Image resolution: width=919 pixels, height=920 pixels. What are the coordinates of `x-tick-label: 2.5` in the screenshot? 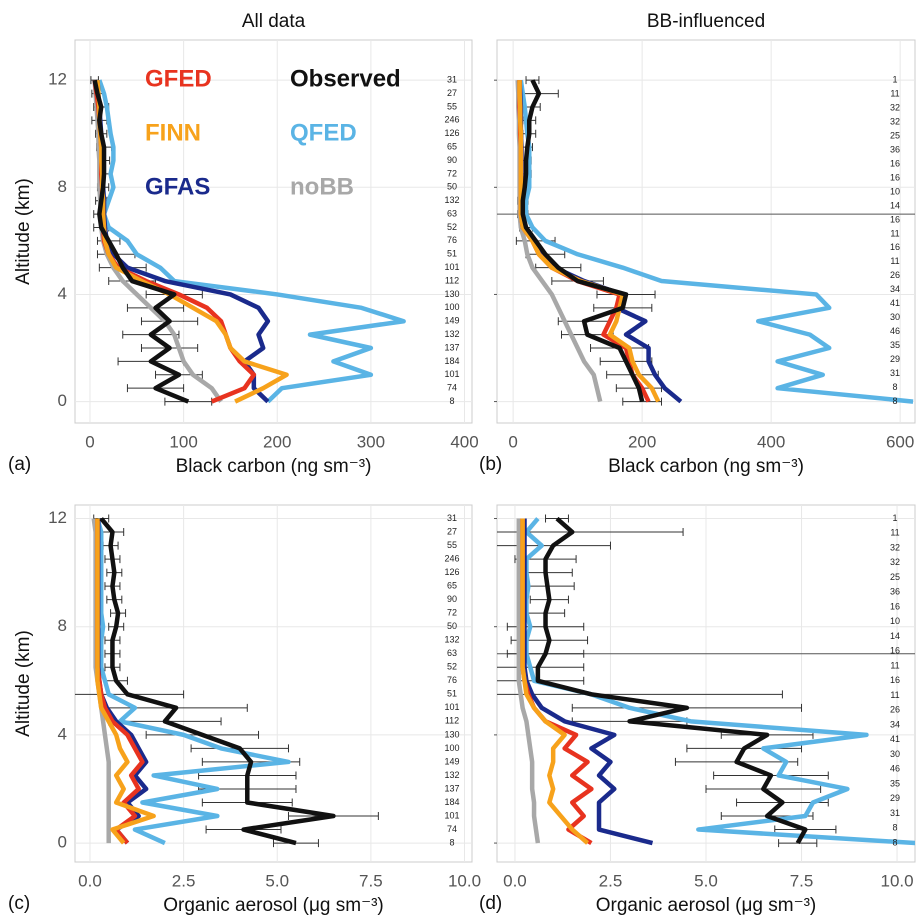 It's located at (611, 880).